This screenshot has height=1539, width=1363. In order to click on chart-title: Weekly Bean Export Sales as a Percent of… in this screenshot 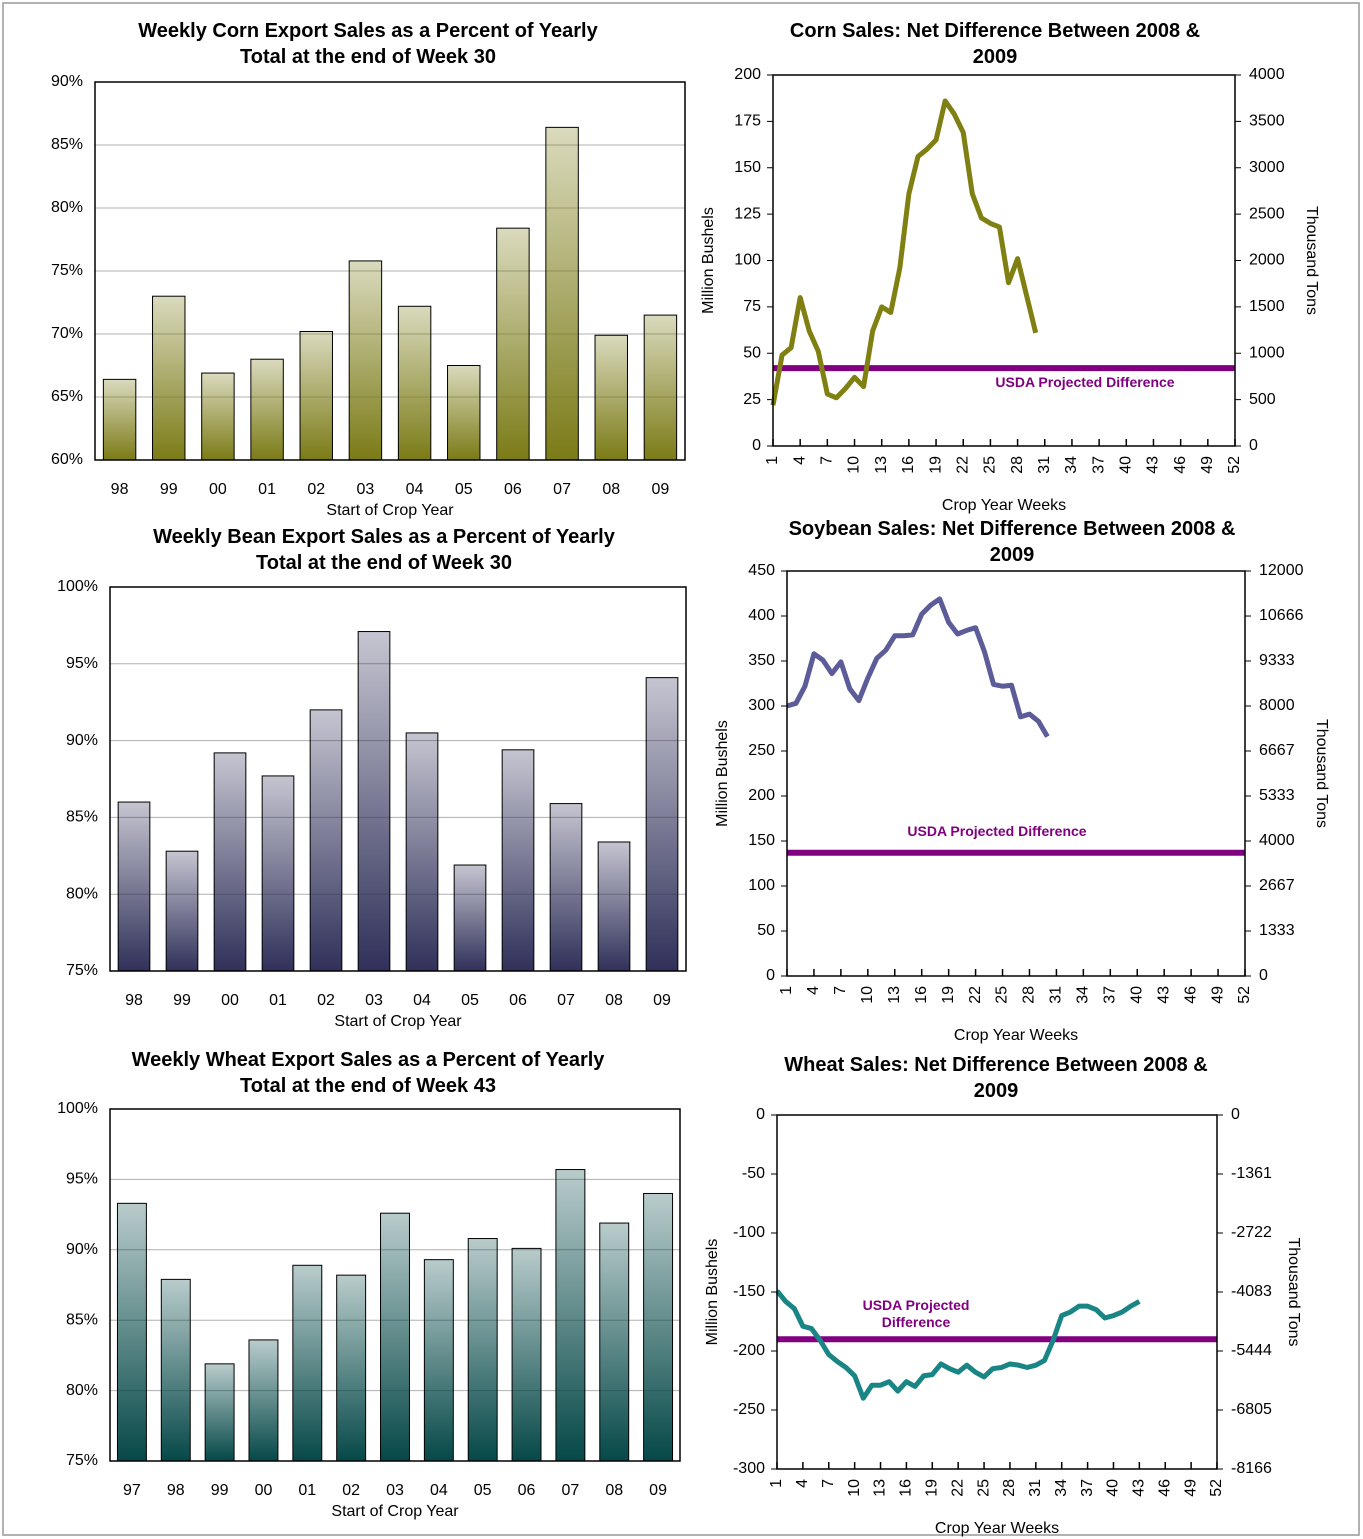, I will do `click(384, 550)`.